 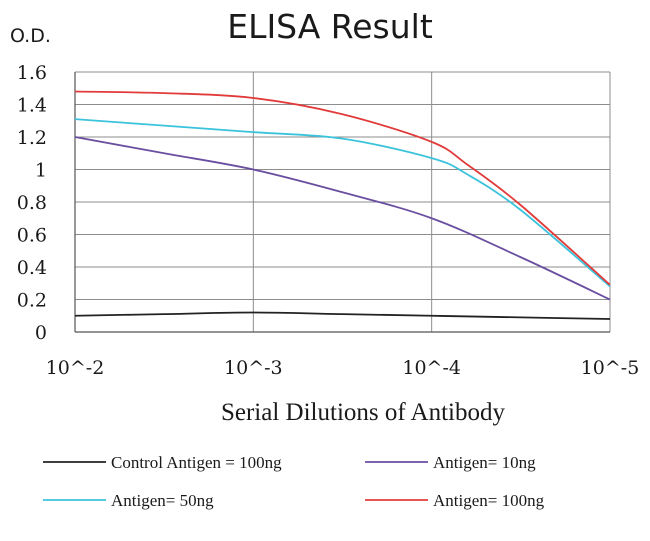 What do you see at coordinates (610, 368) in the screenshot?
I see `x-tick-label: 10^-5` at bounding box center [610, 368].